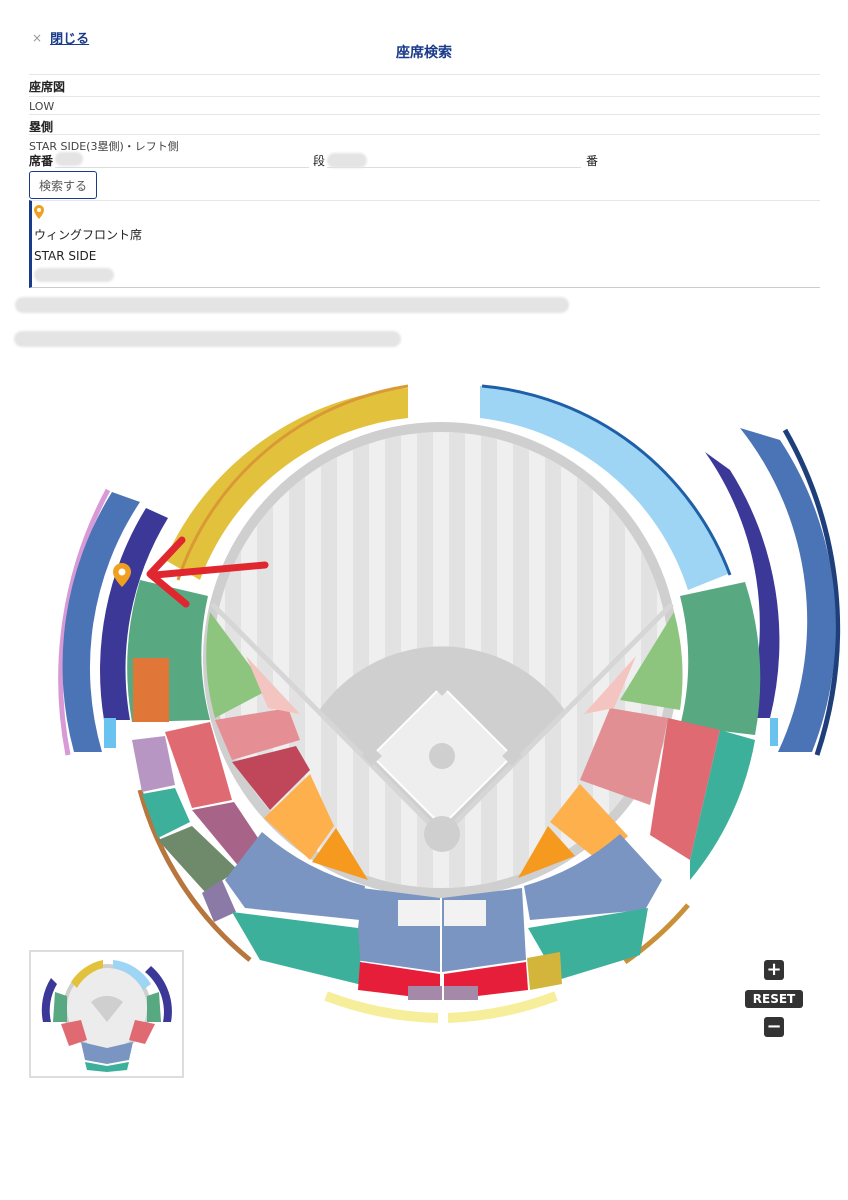  What do you see at coordinates (37, 37) in the screenshot?
I see `close-icon: ×` at bounding box center [37, 37].